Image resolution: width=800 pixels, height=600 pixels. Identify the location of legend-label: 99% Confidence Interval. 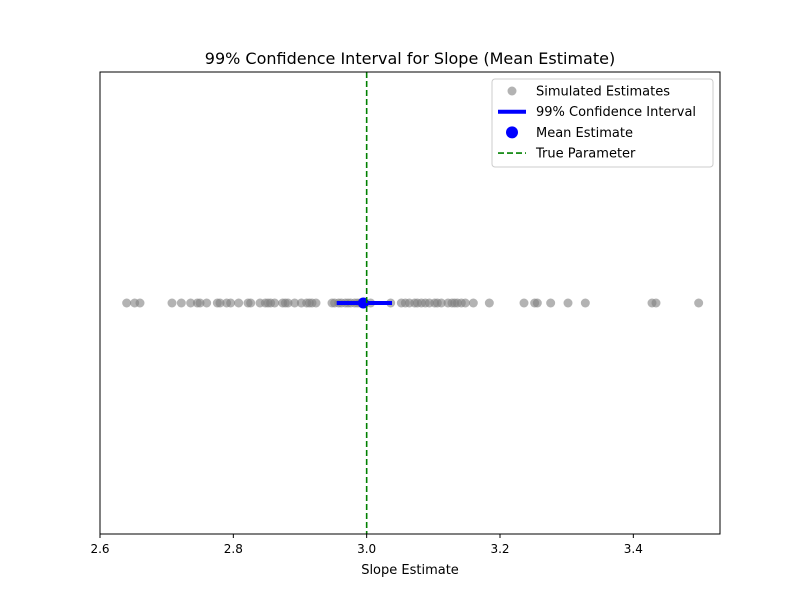
(616, 112).